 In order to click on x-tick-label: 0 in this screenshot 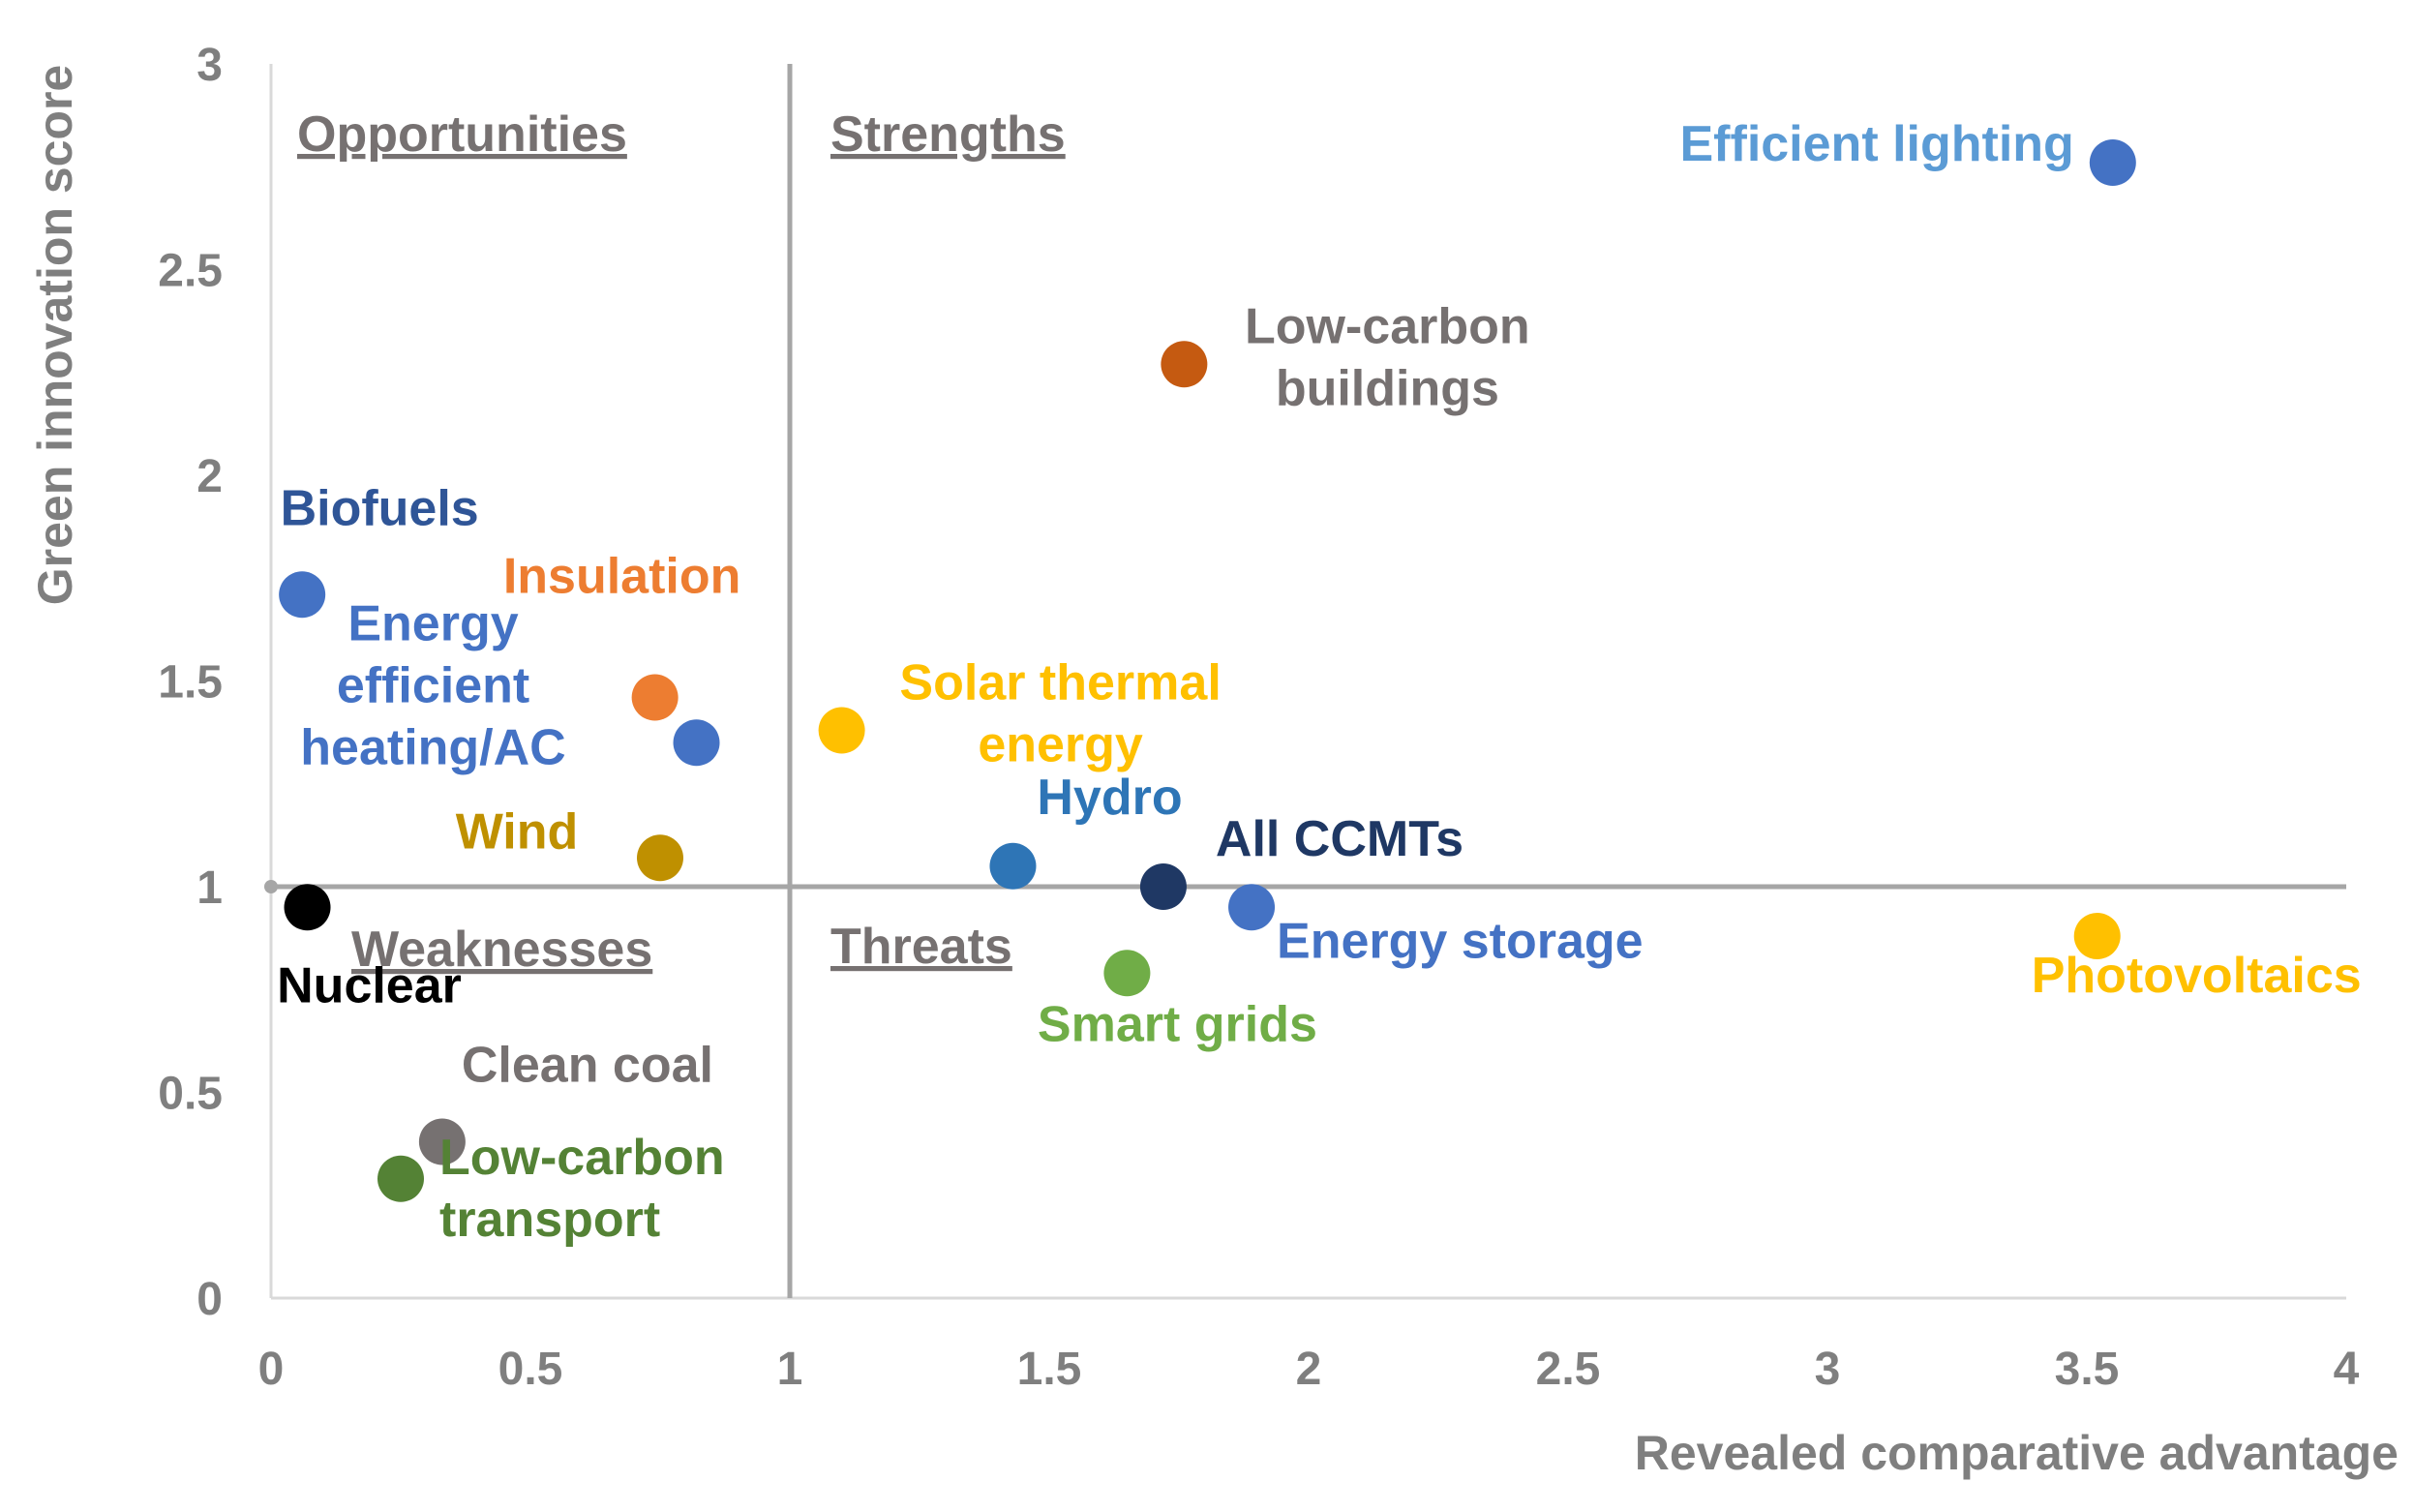, I will do `click(271, 1369)`.